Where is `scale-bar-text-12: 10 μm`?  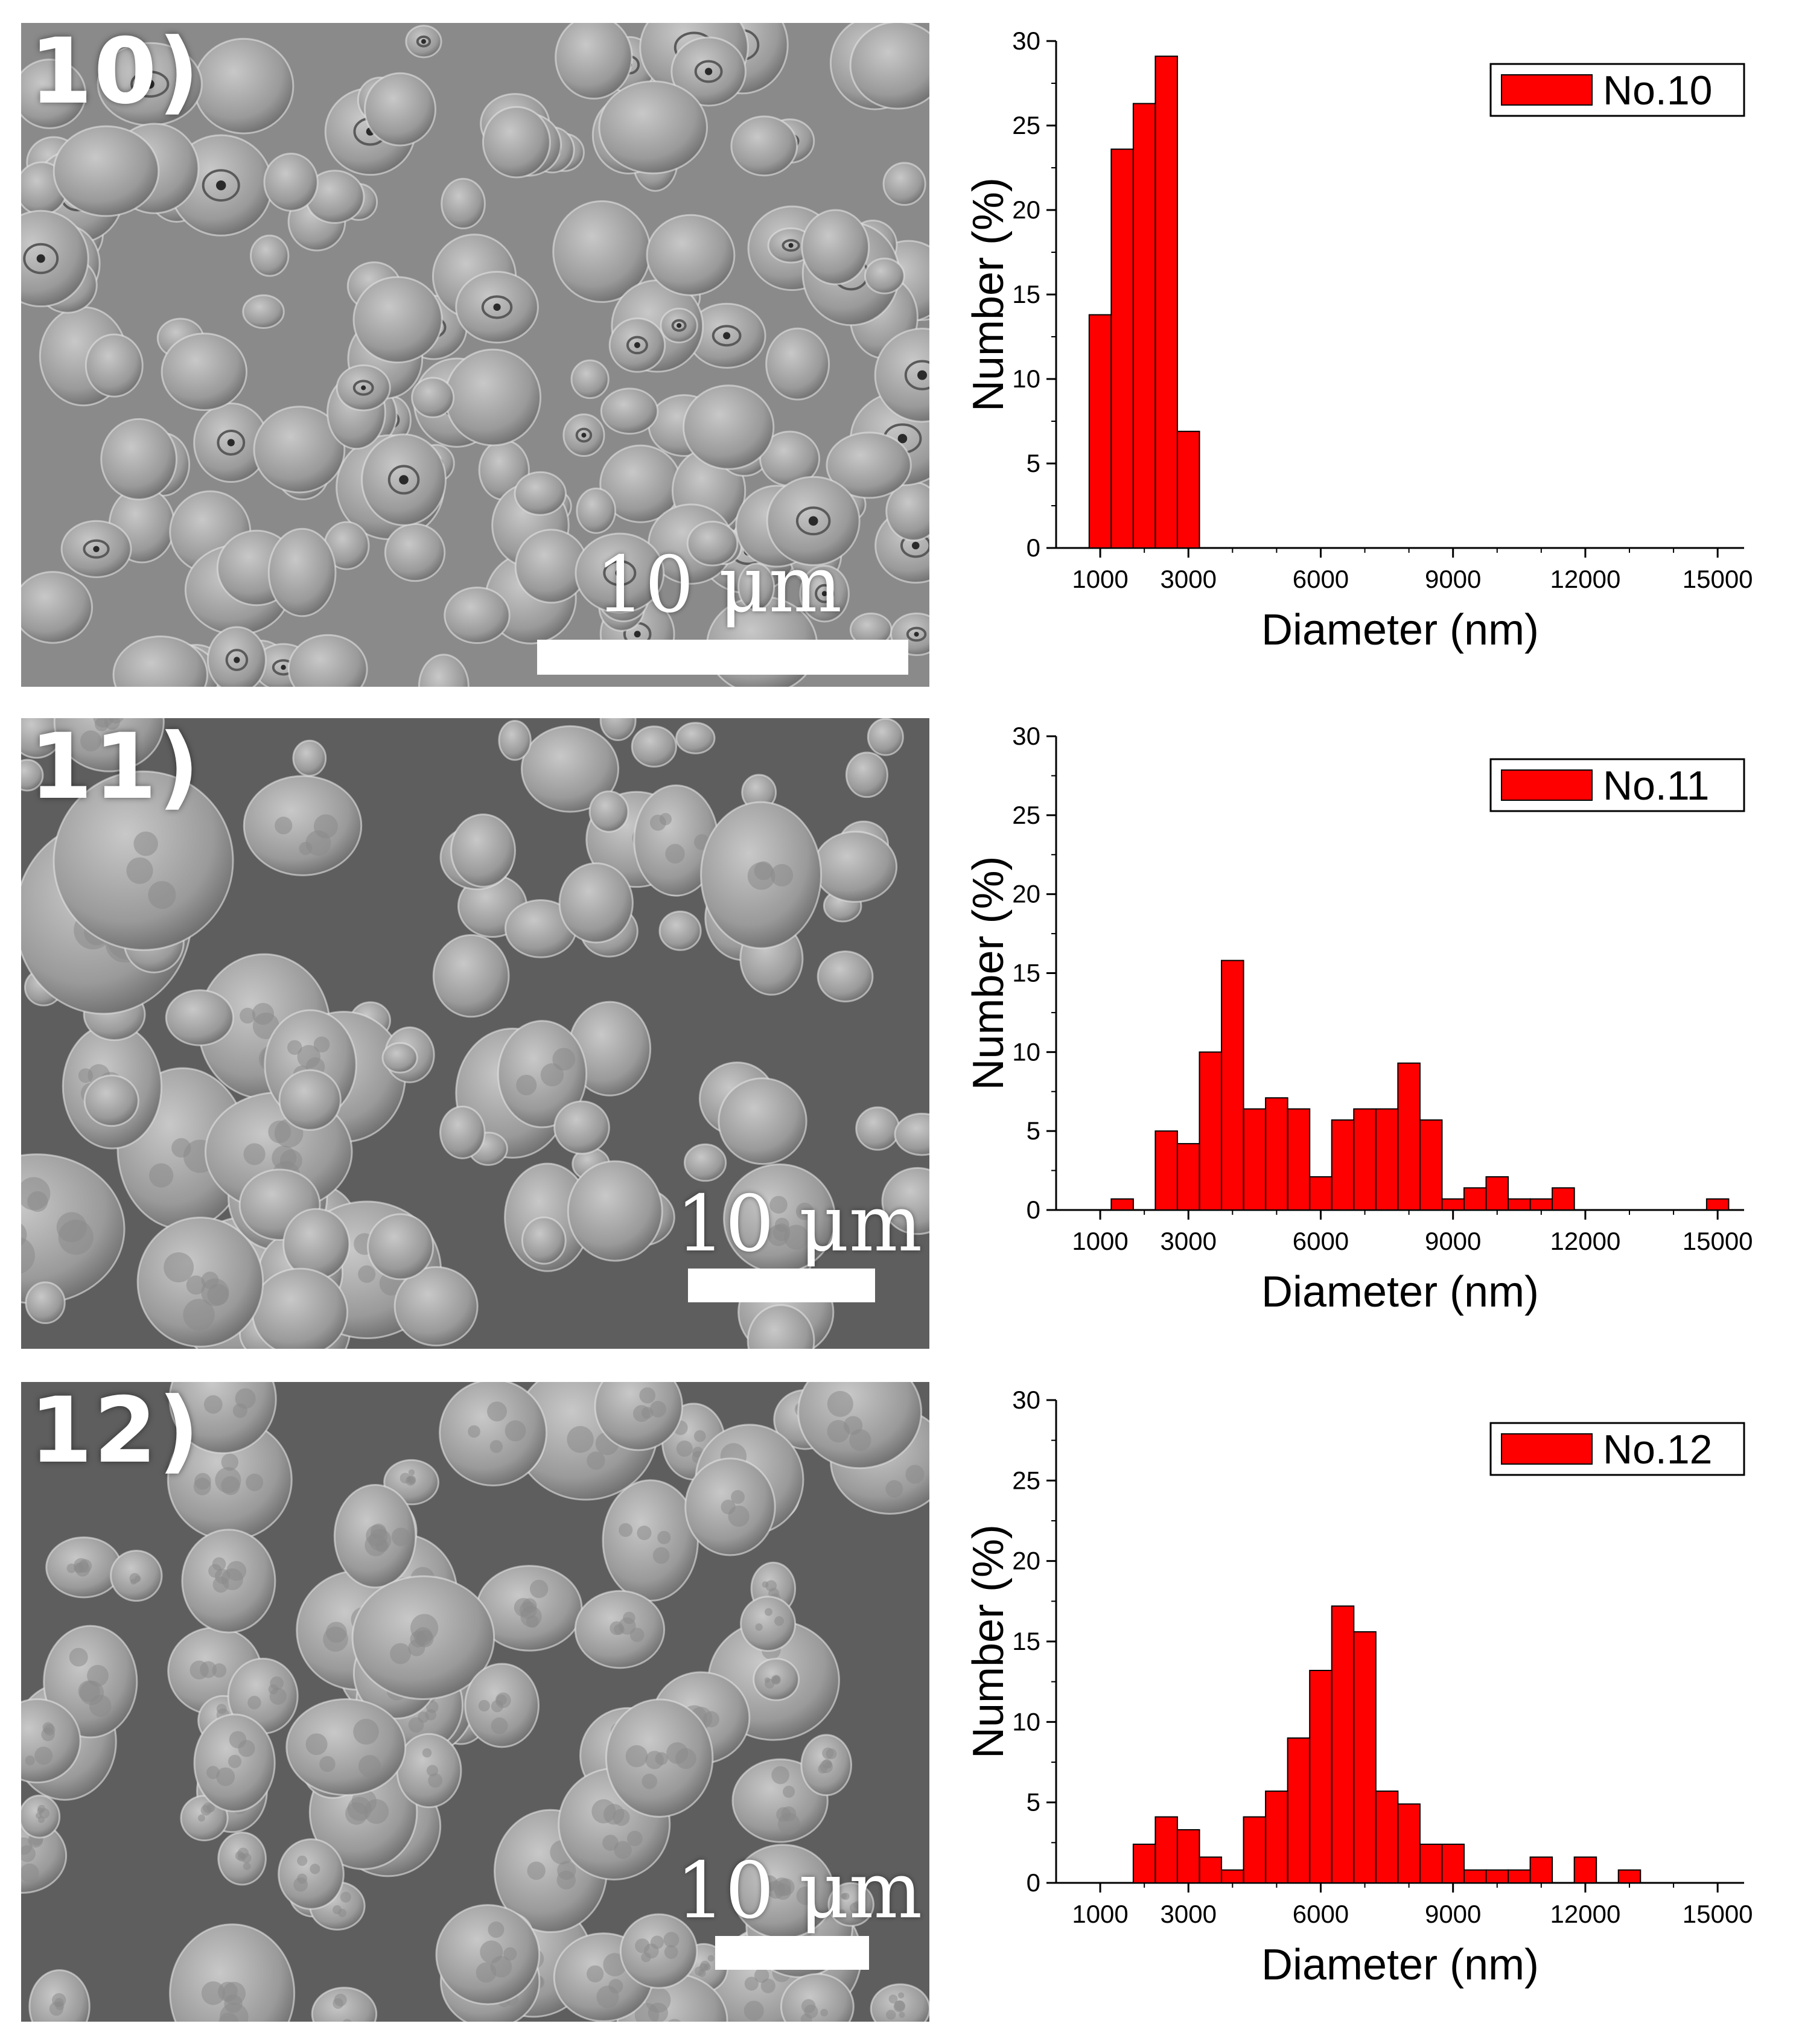 scale-bar-text-12: 10 μm is located at coordinates (800, 1891).